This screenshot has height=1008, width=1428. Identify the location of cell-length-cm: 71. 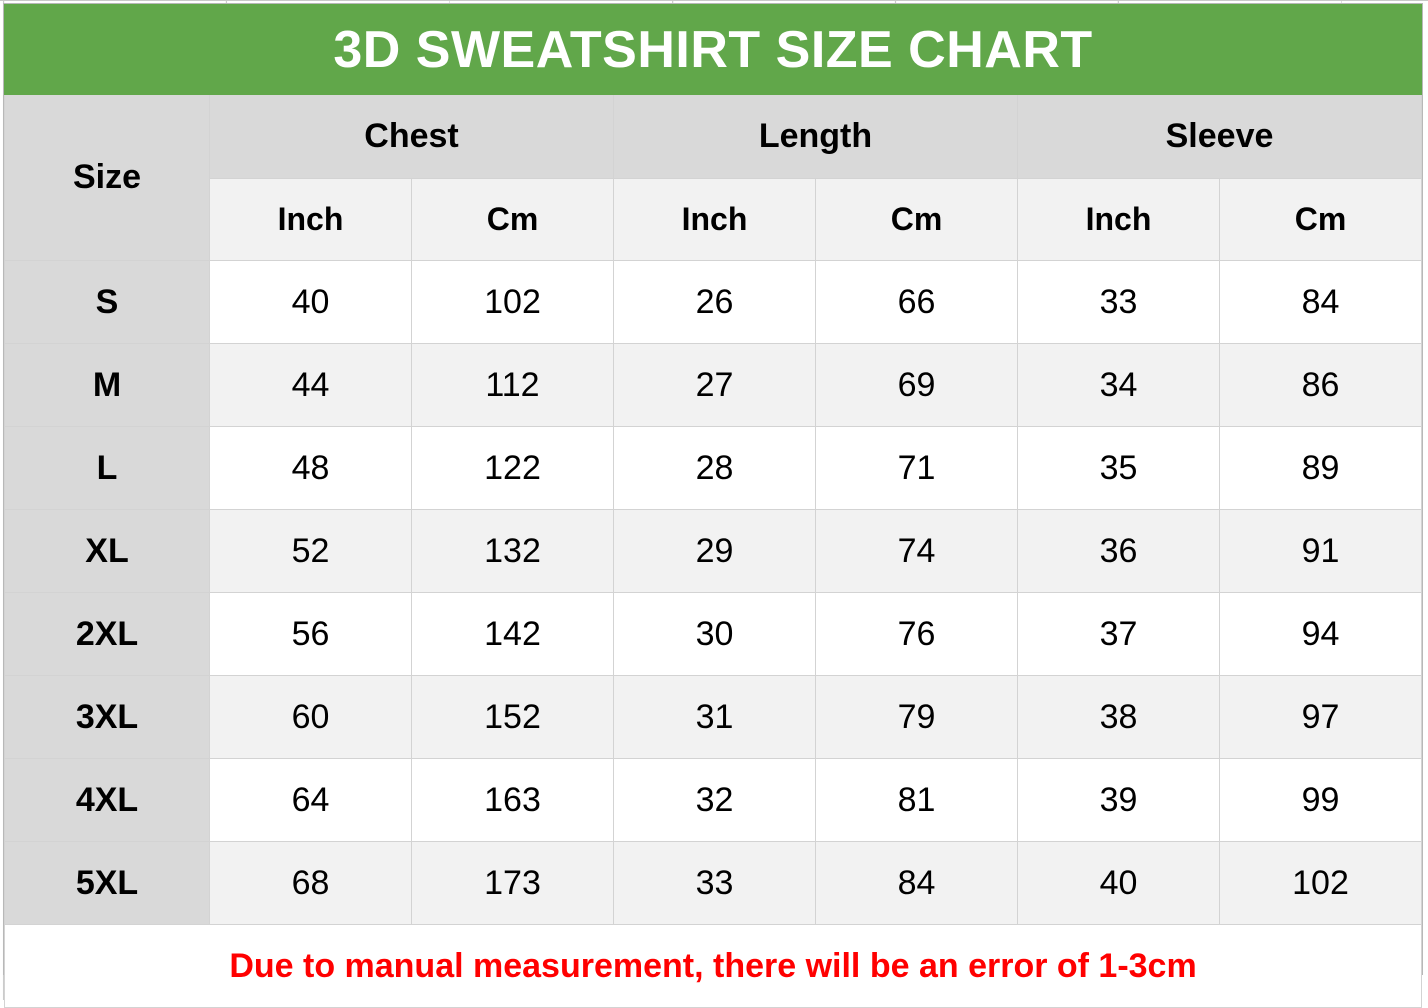
(916, 468).